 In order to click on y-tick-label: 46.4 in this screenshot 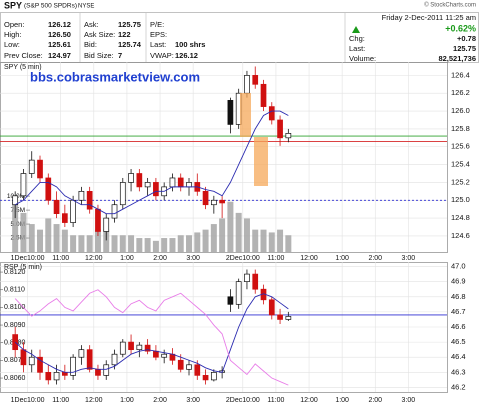, I will do `click(458, 356)`.